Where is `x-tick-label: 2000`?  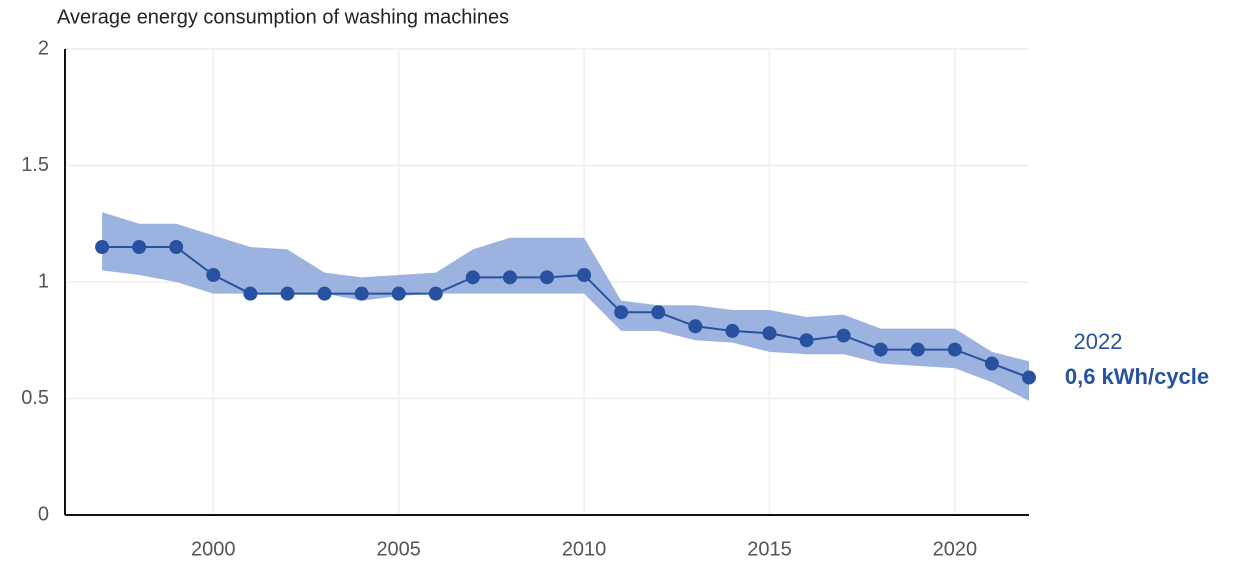 x-tick-label: 2000 is located at coordinates (213, 549).